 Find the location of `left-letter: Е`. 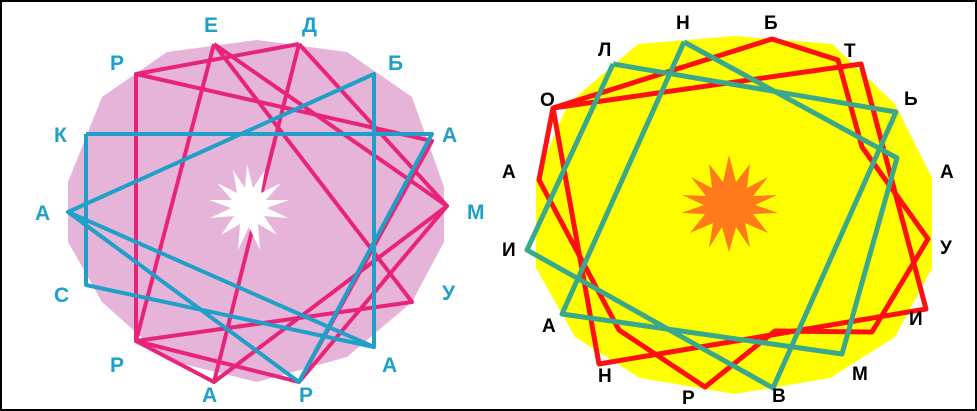

left-letter: Е is located at coordinates (211, 25).